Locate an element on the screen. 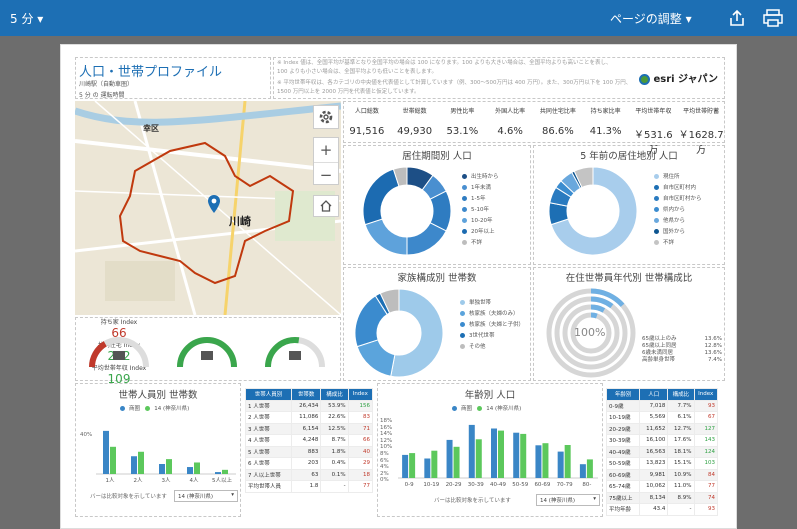  table-cell: 12.7% is located at coordinates (681, 428).